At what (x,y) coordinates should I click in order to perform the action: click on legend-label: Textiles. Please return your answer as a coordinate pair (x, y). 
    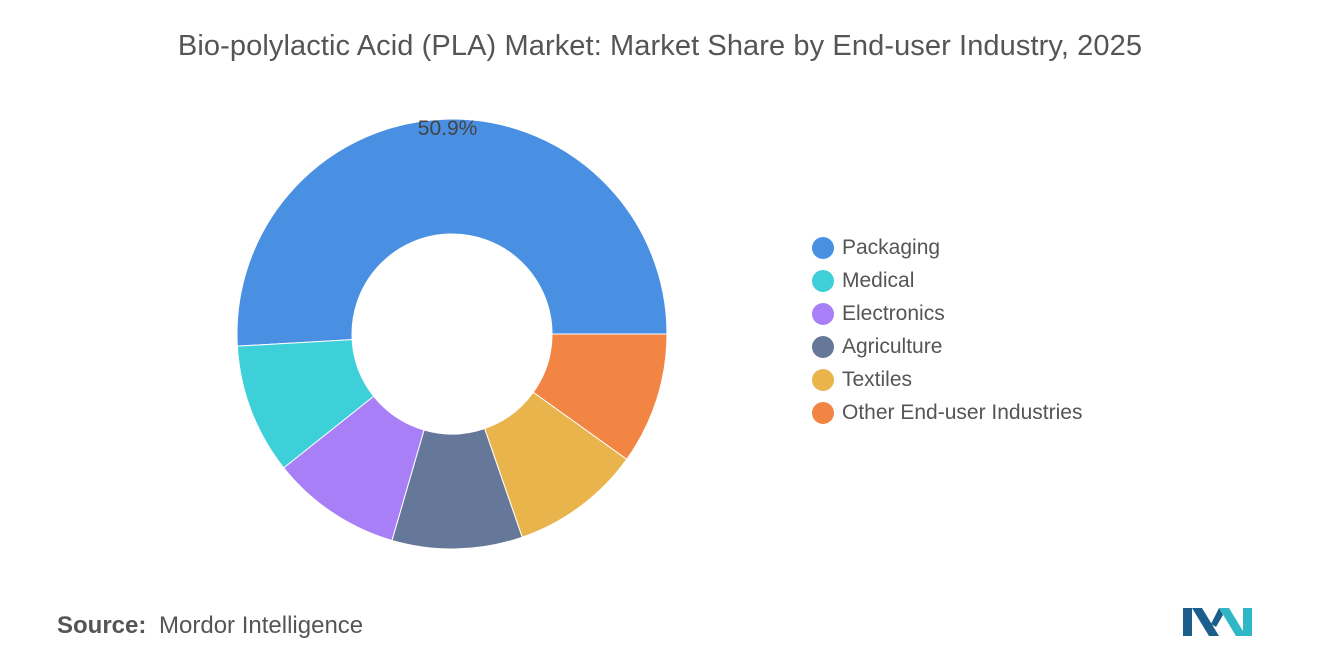
    Looking at the image, I should click on (877, 379).